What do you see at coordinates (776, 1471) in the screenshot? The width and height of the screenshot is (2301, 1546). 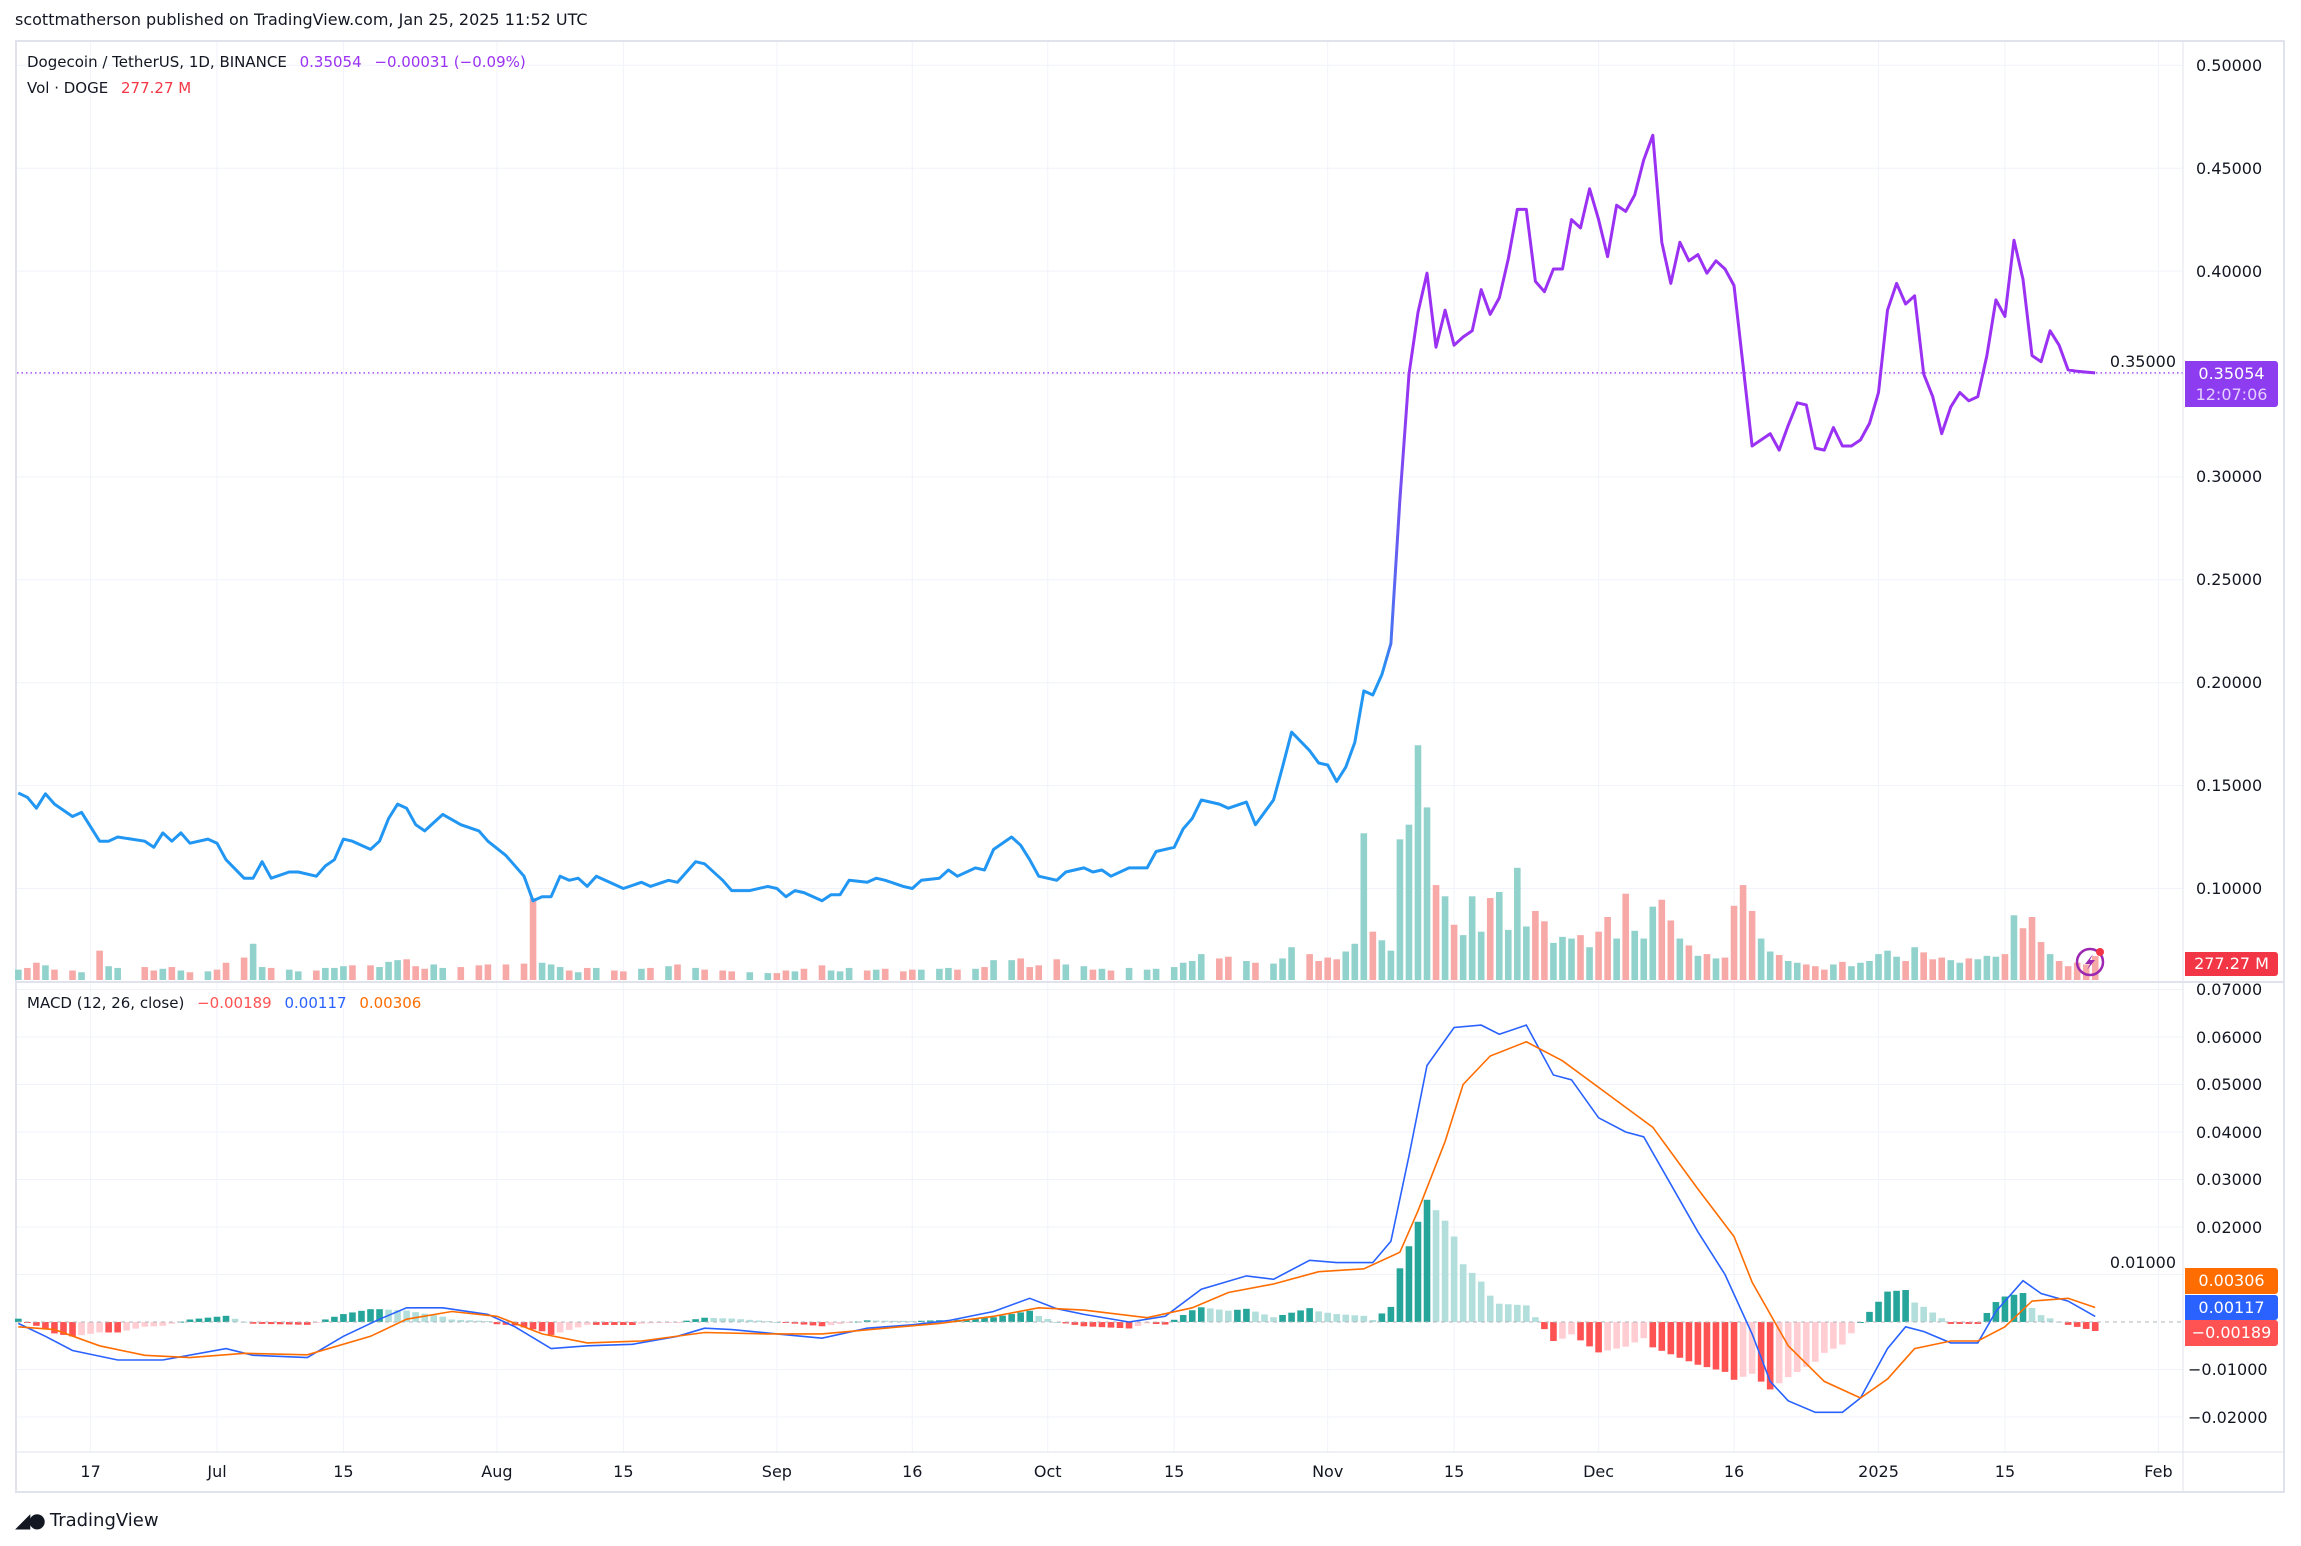 I see `time-axis-tick: Sep` at bounding box center [776, 1471].